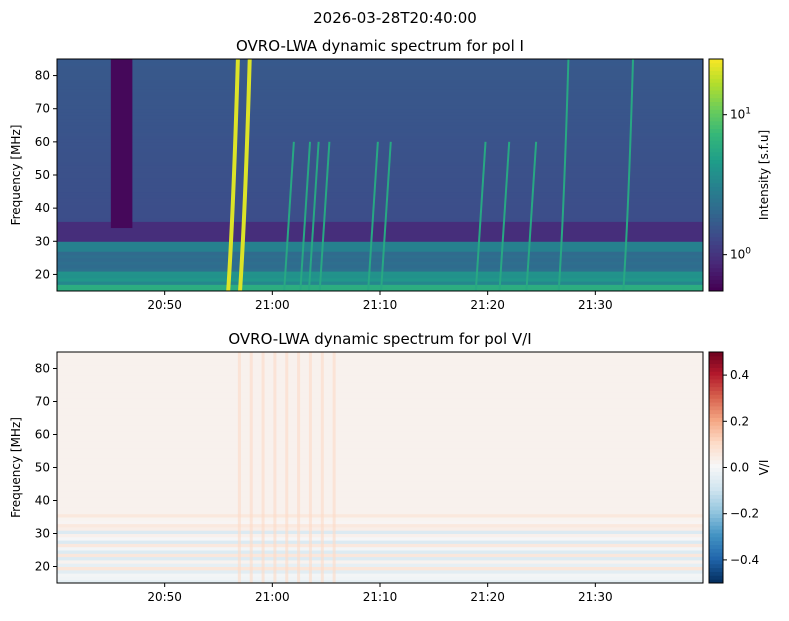 The height and width of the screenshot is (621, 789). What do you see at coordinates (379, 339) in the screenshot?
I see `panel-title: OVRO-LWA dynamic spectrum for pol V/I` at bounding box center [379, 339].